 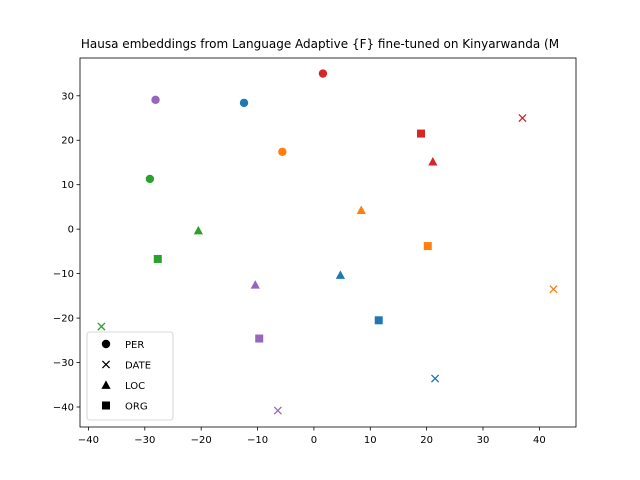 What do you see at coordinates (63, 319) in the screenshot?
I see `y-tick-label: −20` at bounding box center [63, 319].